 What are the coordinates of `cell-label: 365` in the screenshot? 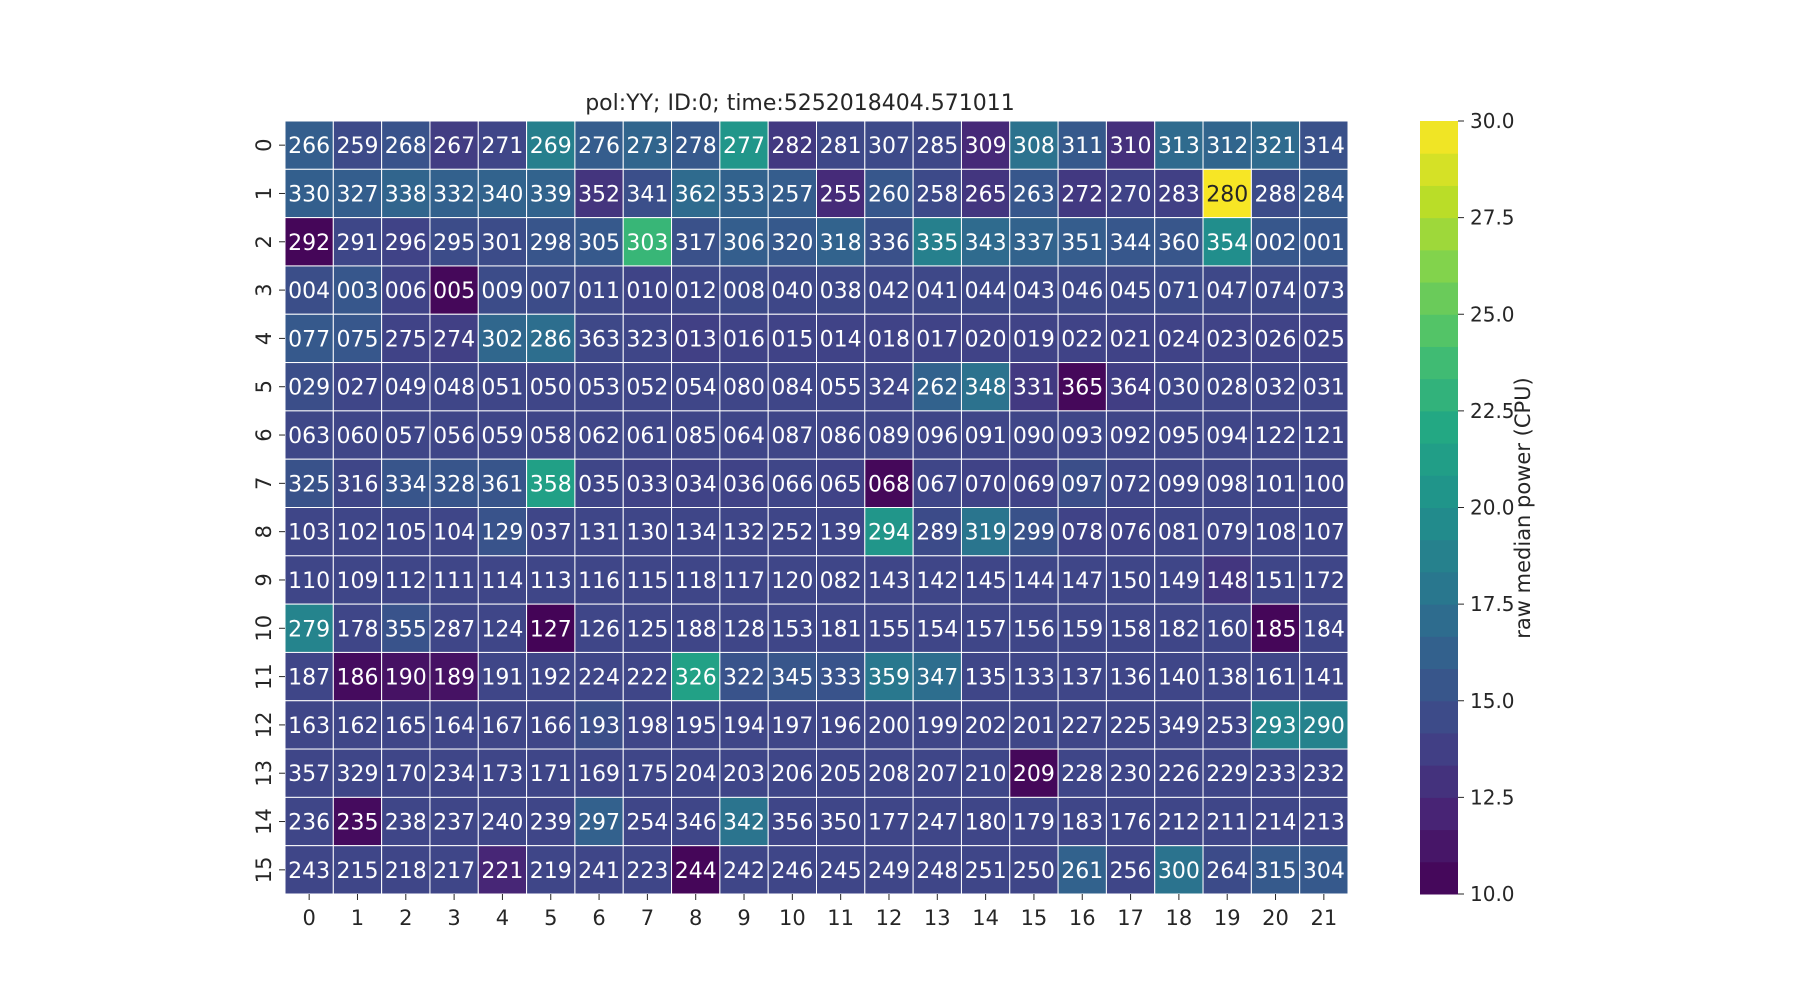 It's located at (1082, 388).